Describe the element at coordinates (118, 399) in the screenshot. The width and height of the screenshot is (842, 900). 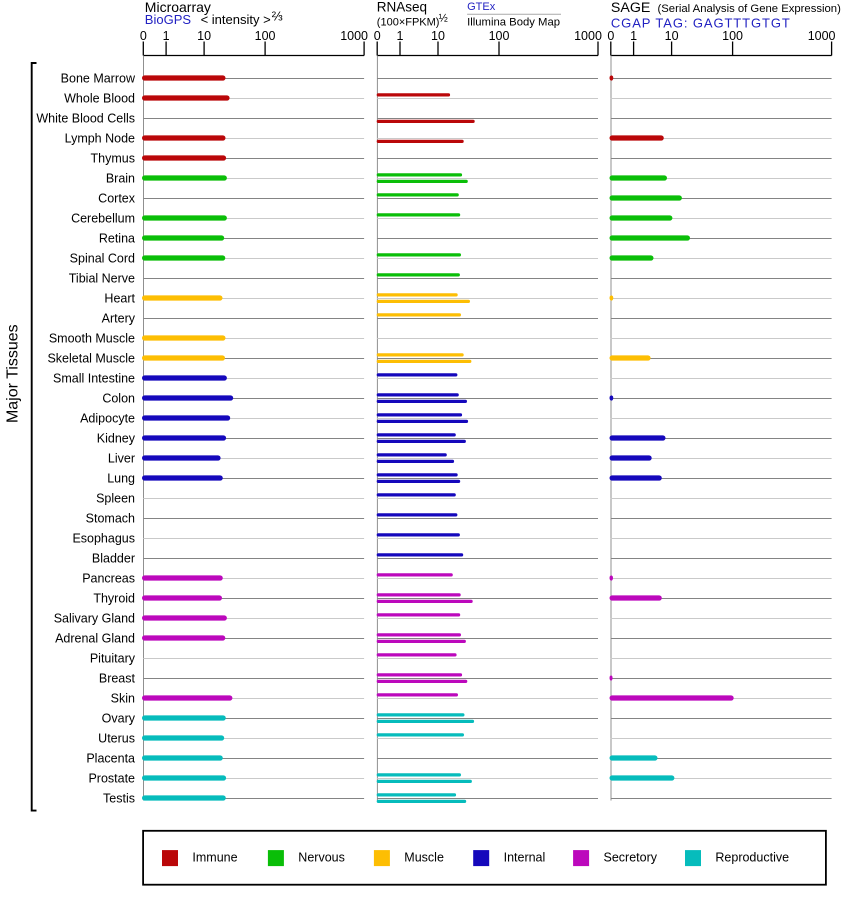
I see `svg-text: Colon` at that location.